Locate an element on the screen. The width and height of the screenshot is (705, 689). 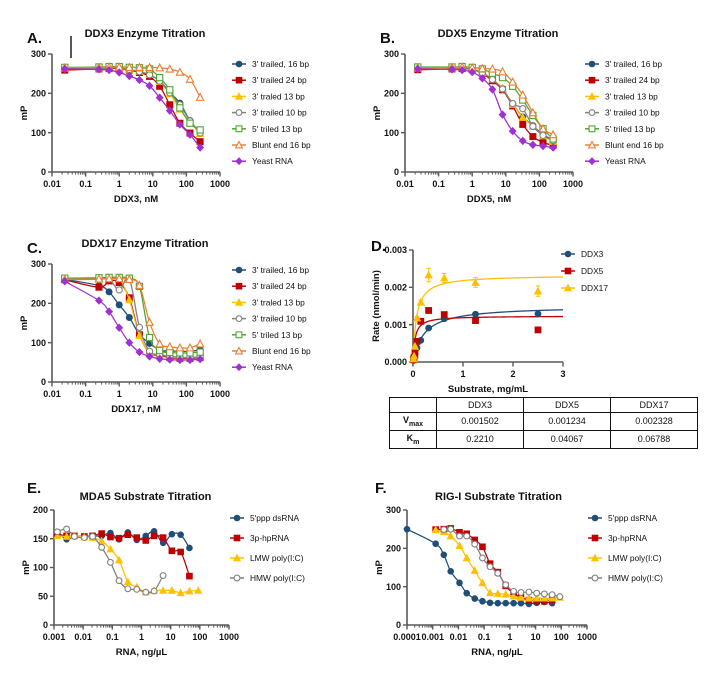
svg-text: 0.002 is located at coordinates (395, 288).